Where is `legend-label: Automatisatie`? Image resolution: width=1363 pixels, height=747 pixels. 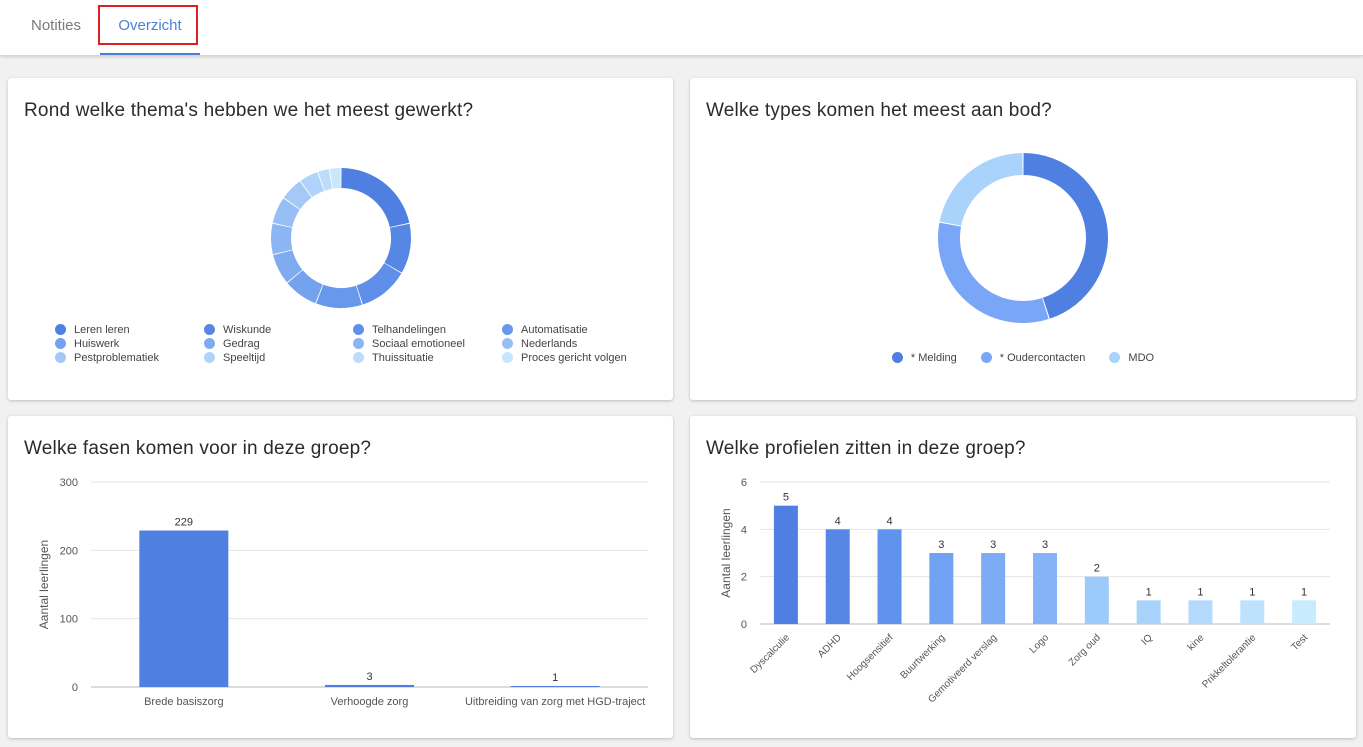
legend-label: Automatisatie is located at coordinates (554, 329).